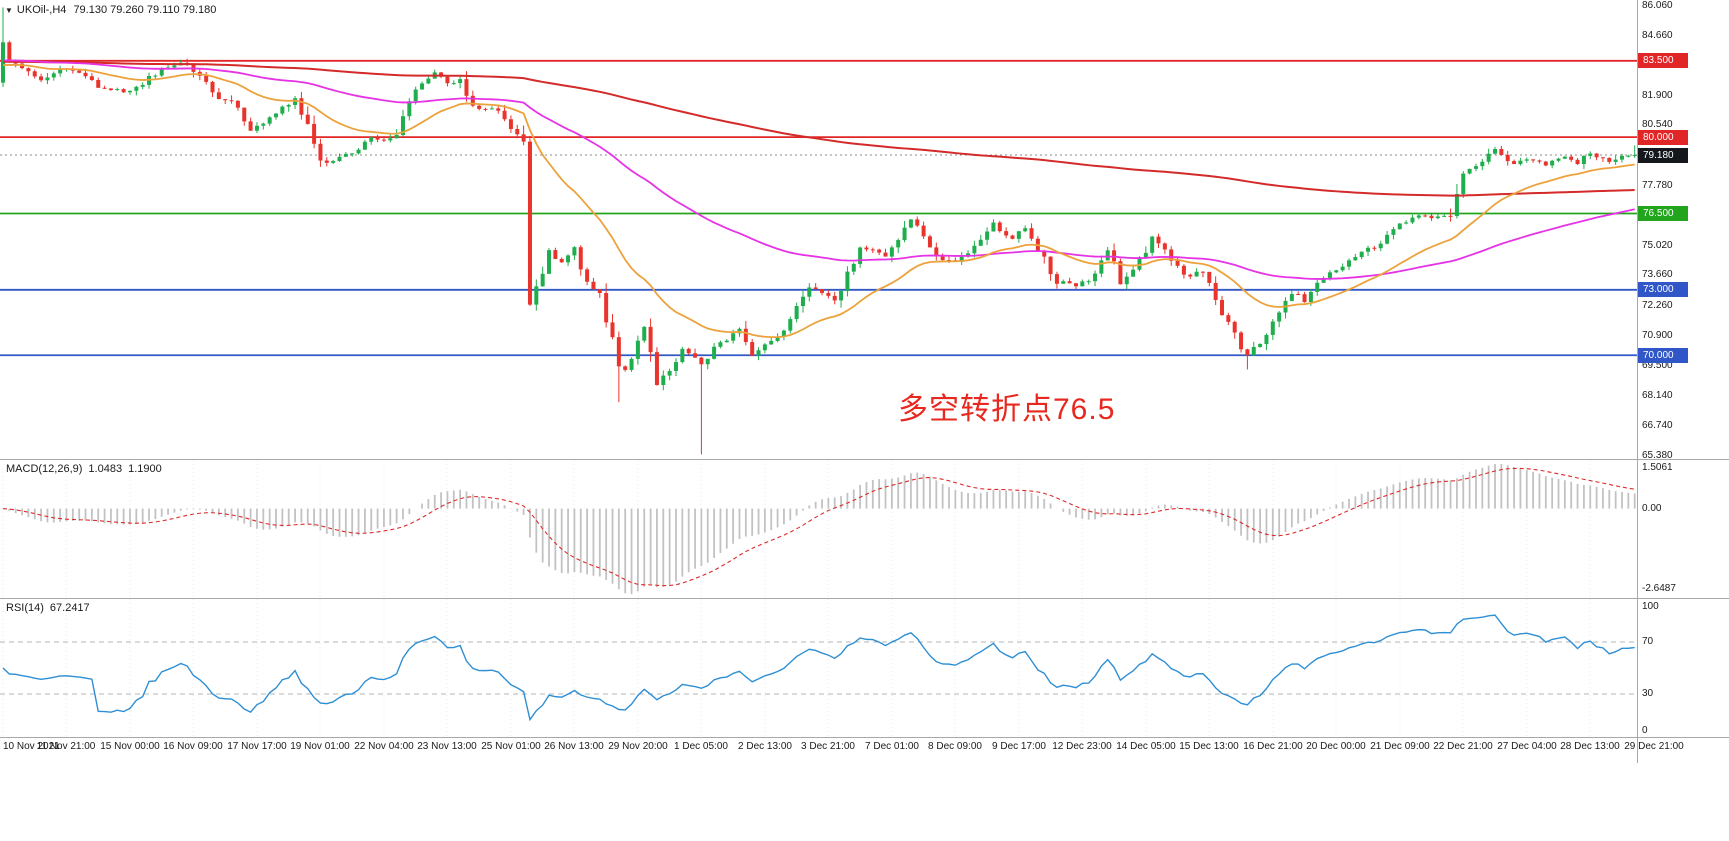 The height and width of the screenshot is (841, 1729). What do you see at coordinates (1146, 746) in the screenshot?
I see `time-axis-label: 14 Dec 05:00` at bounding box center [1146, 746].